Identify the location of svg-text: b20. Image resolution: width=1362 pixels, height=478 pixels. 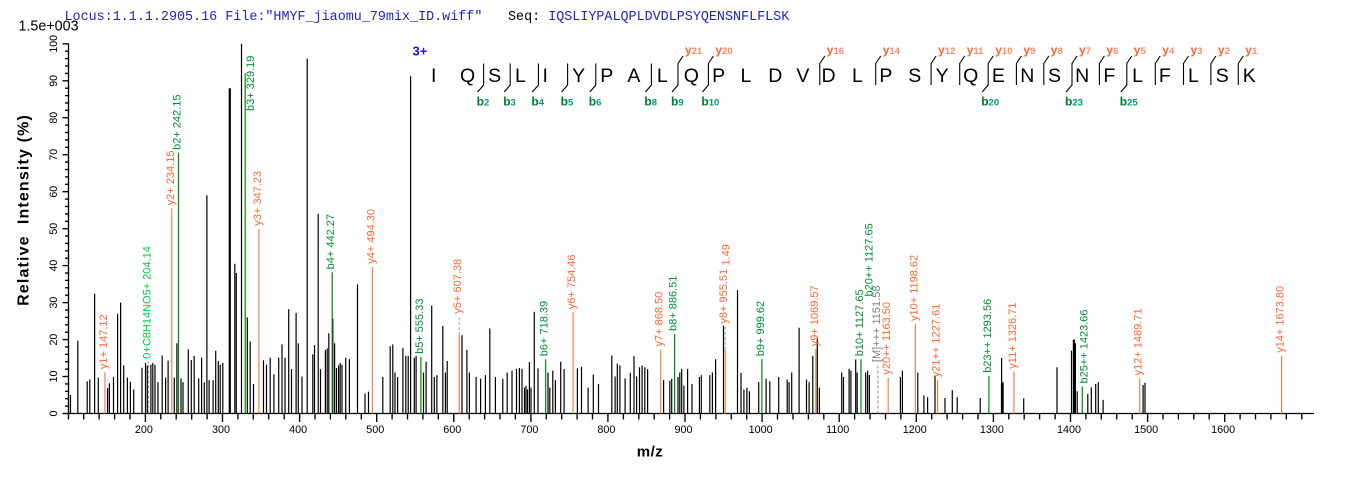
(990, 102).